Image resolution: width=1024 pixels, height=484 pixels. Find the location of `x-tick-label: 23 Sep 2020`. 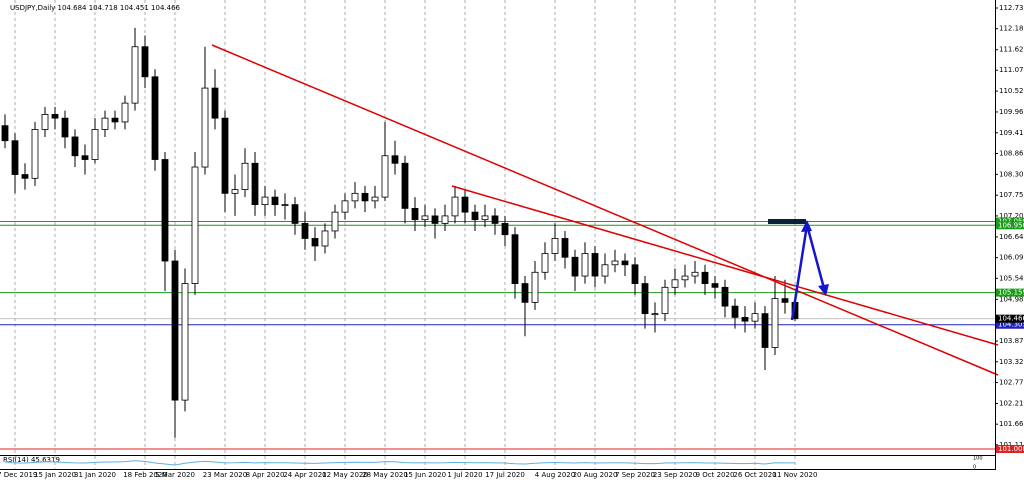

x-tick-label: 23 Sep 2020 is located at coordinates (675, 475).